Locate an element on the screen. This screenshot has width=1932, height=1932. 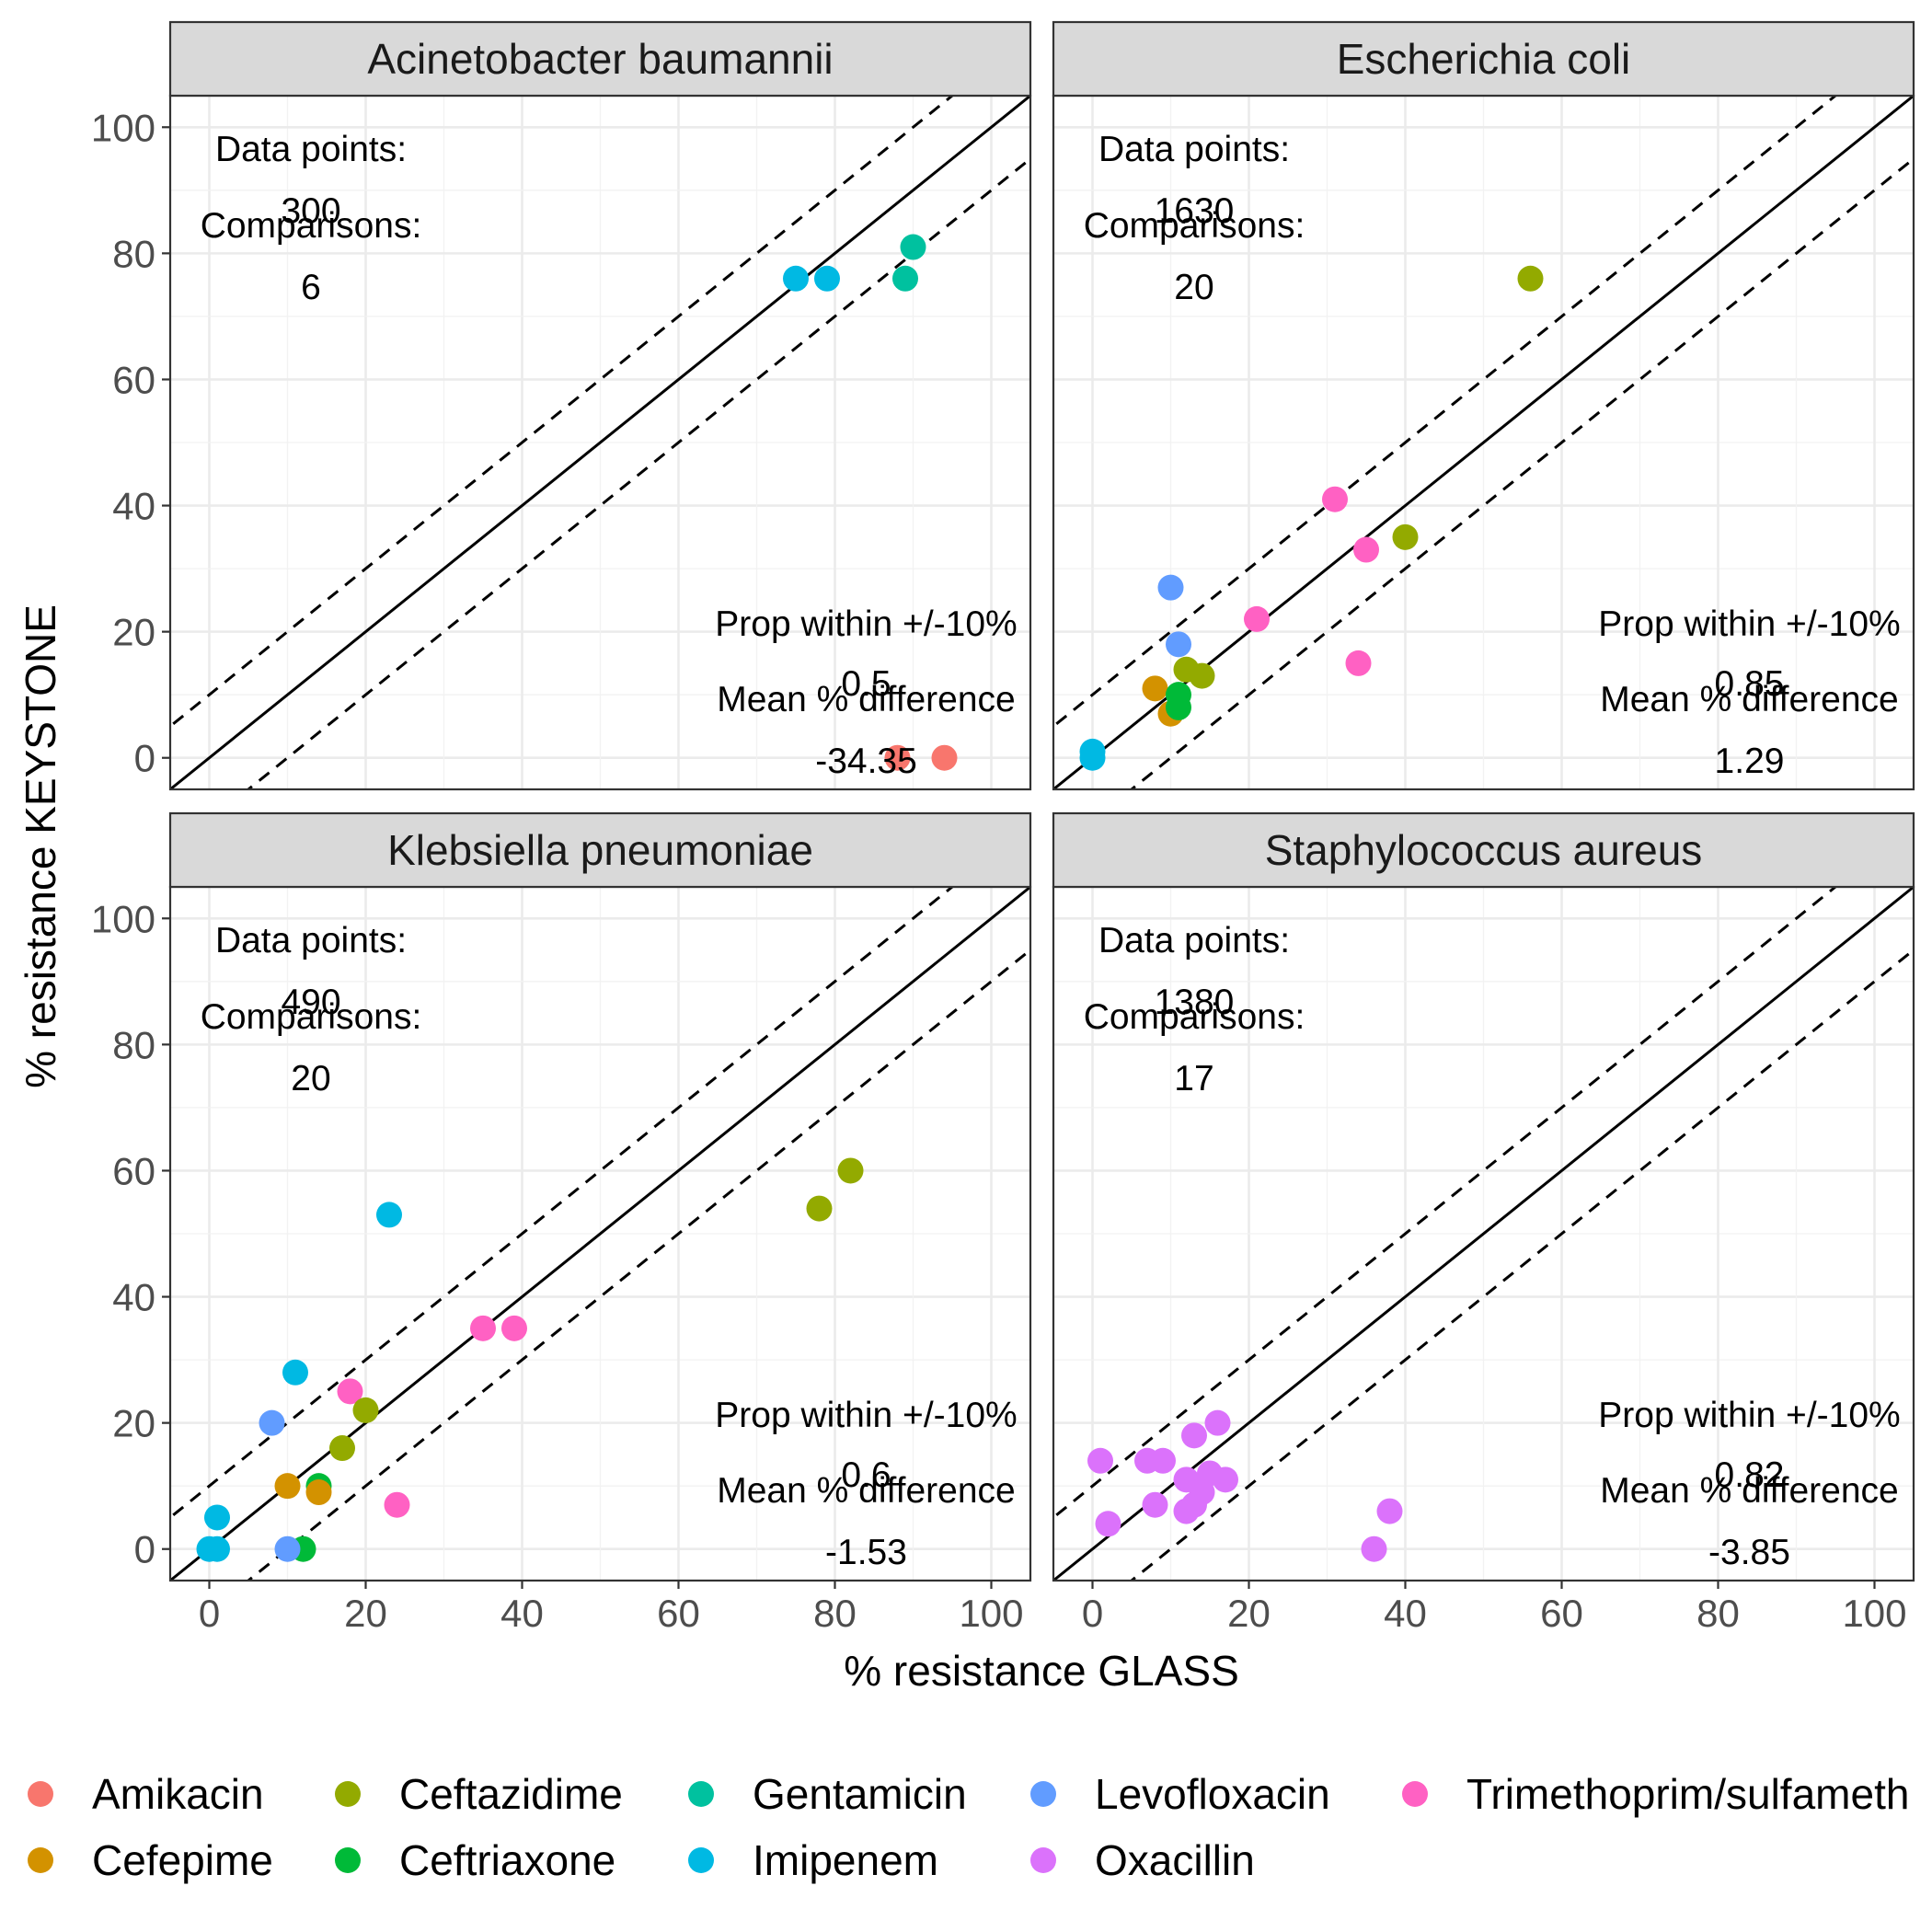
mean-diff-value: -3.85 is located at coordinates (1749, 1552).